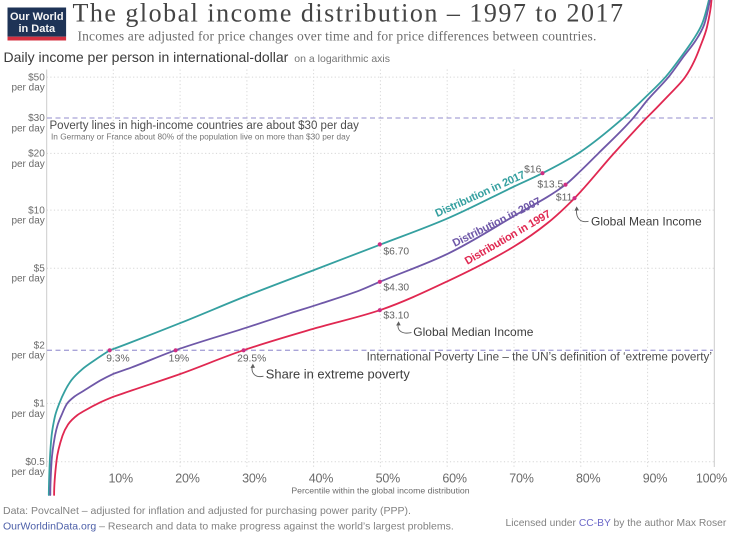 This screenshot has height=533, width=735. Describe the element at coordinates (36, 210) in the screenshot. I see `svg-text: $10` at that location.